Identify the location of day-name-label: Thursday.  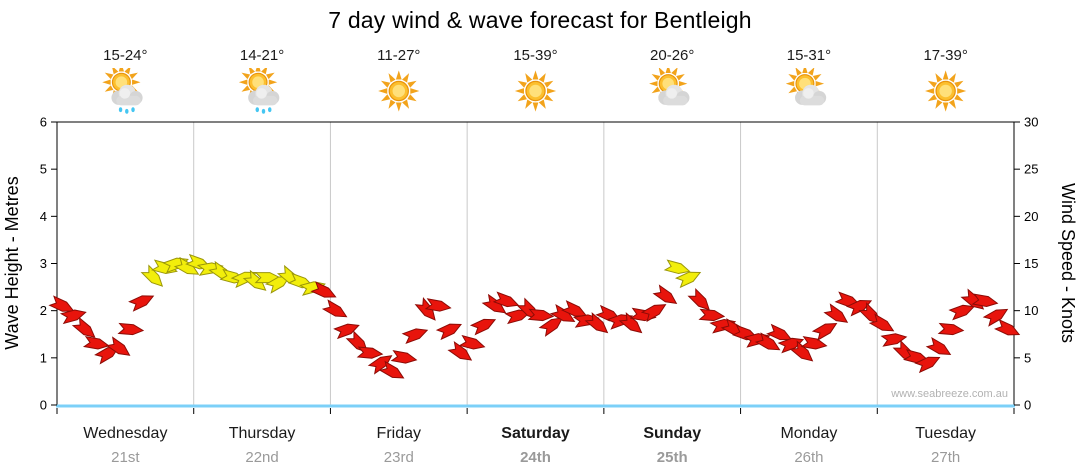
(262, 433).